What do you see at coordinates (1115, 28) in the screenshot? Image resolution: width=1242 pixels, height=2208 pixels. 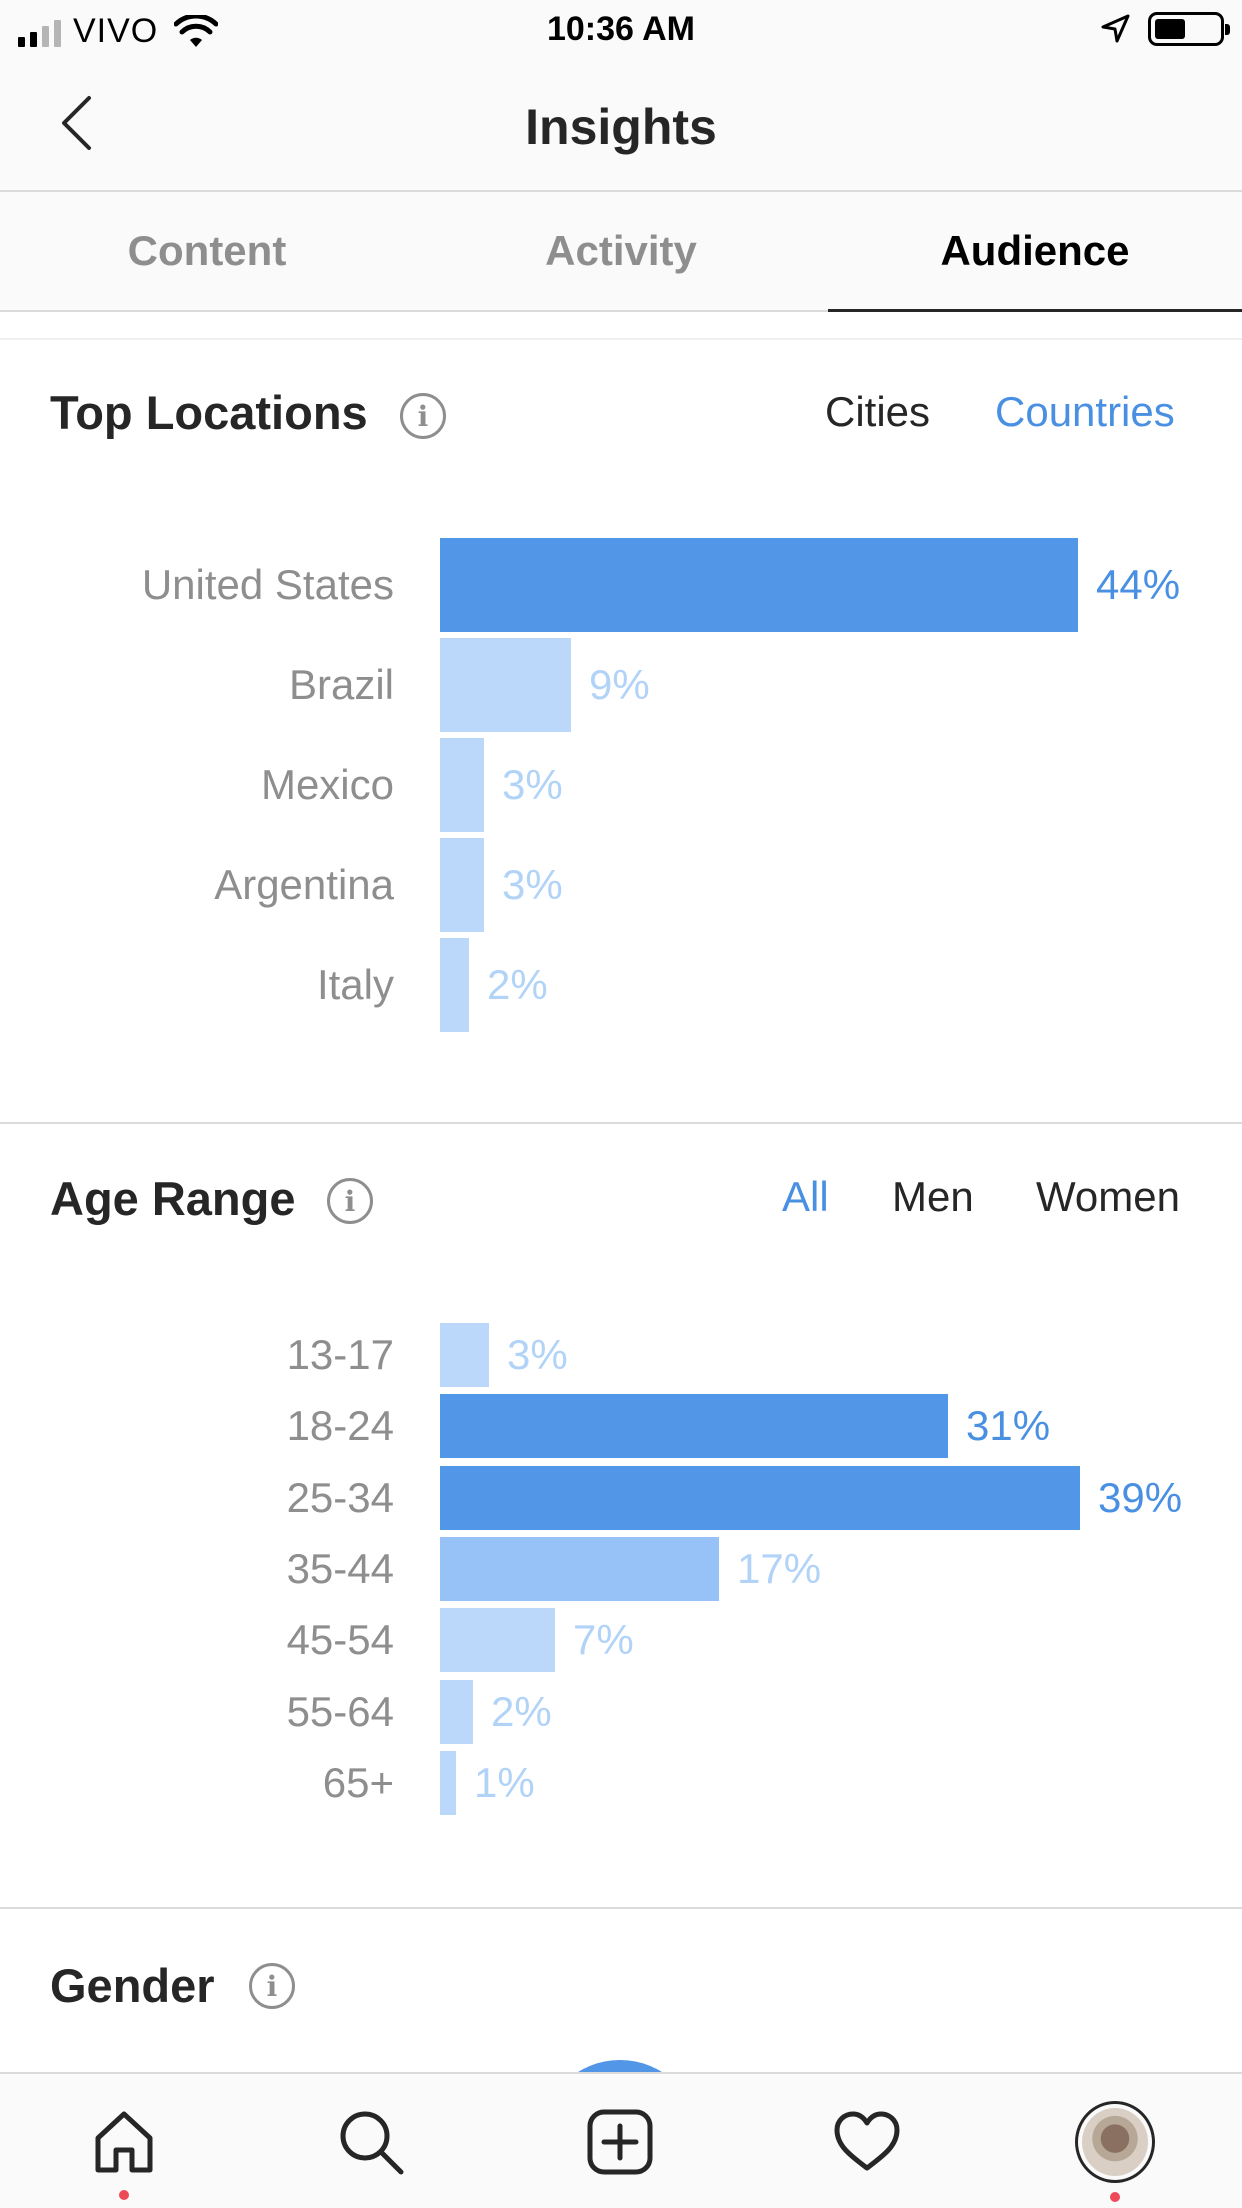 I see `location-arrow-icon` at bounding box center [1115, 28].